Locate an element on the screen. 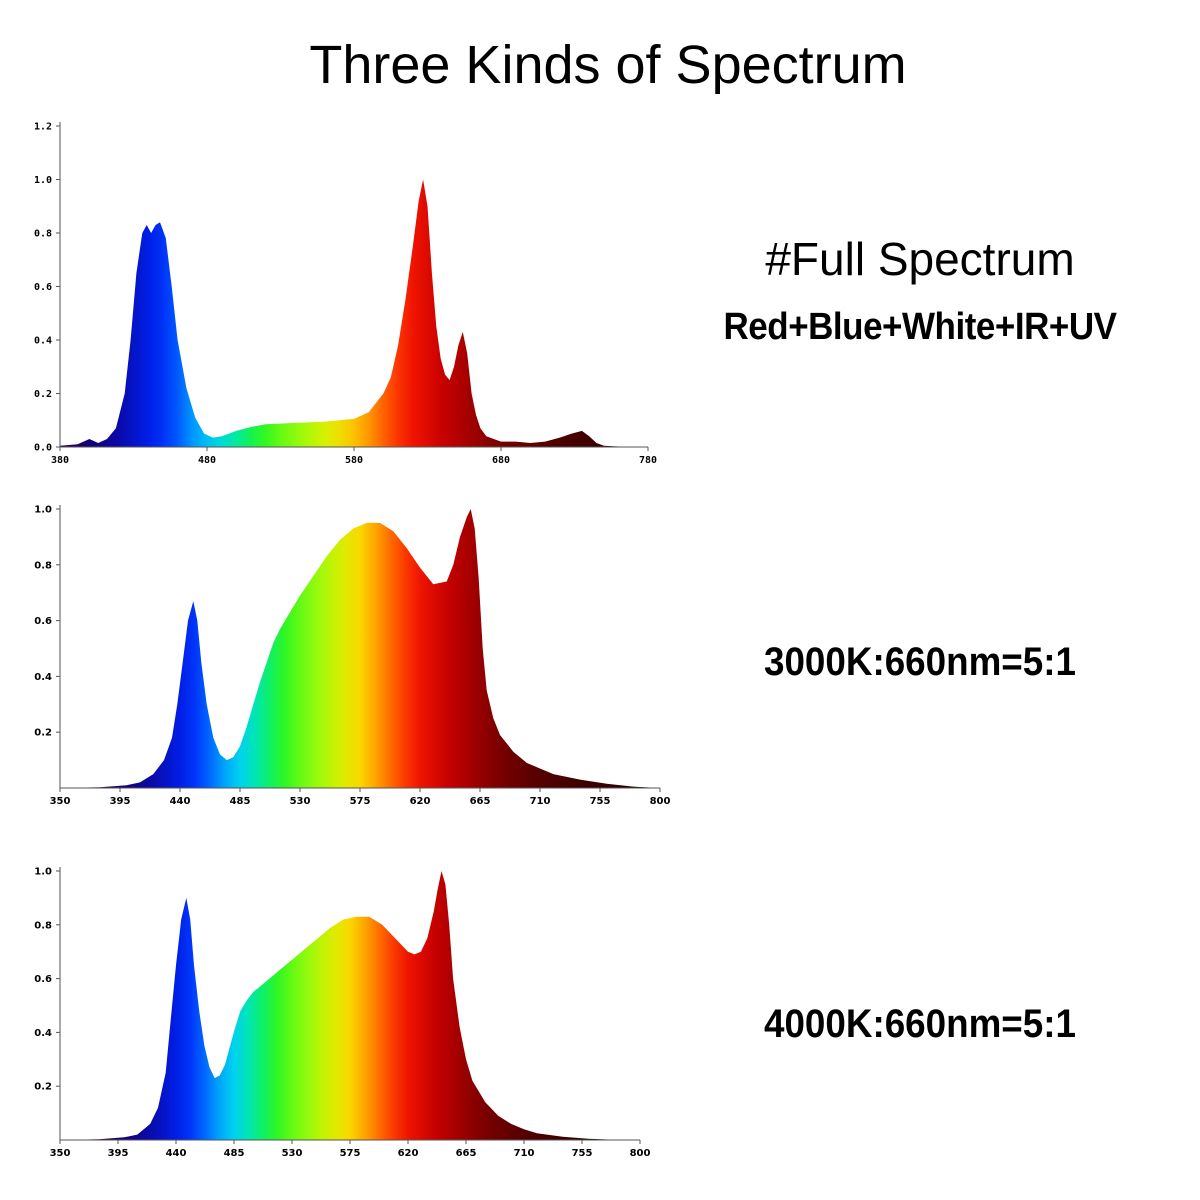 The width and height of the screenshot is (1200, 1200). x-tick-label: 480 is located at coordinates (207, 460).